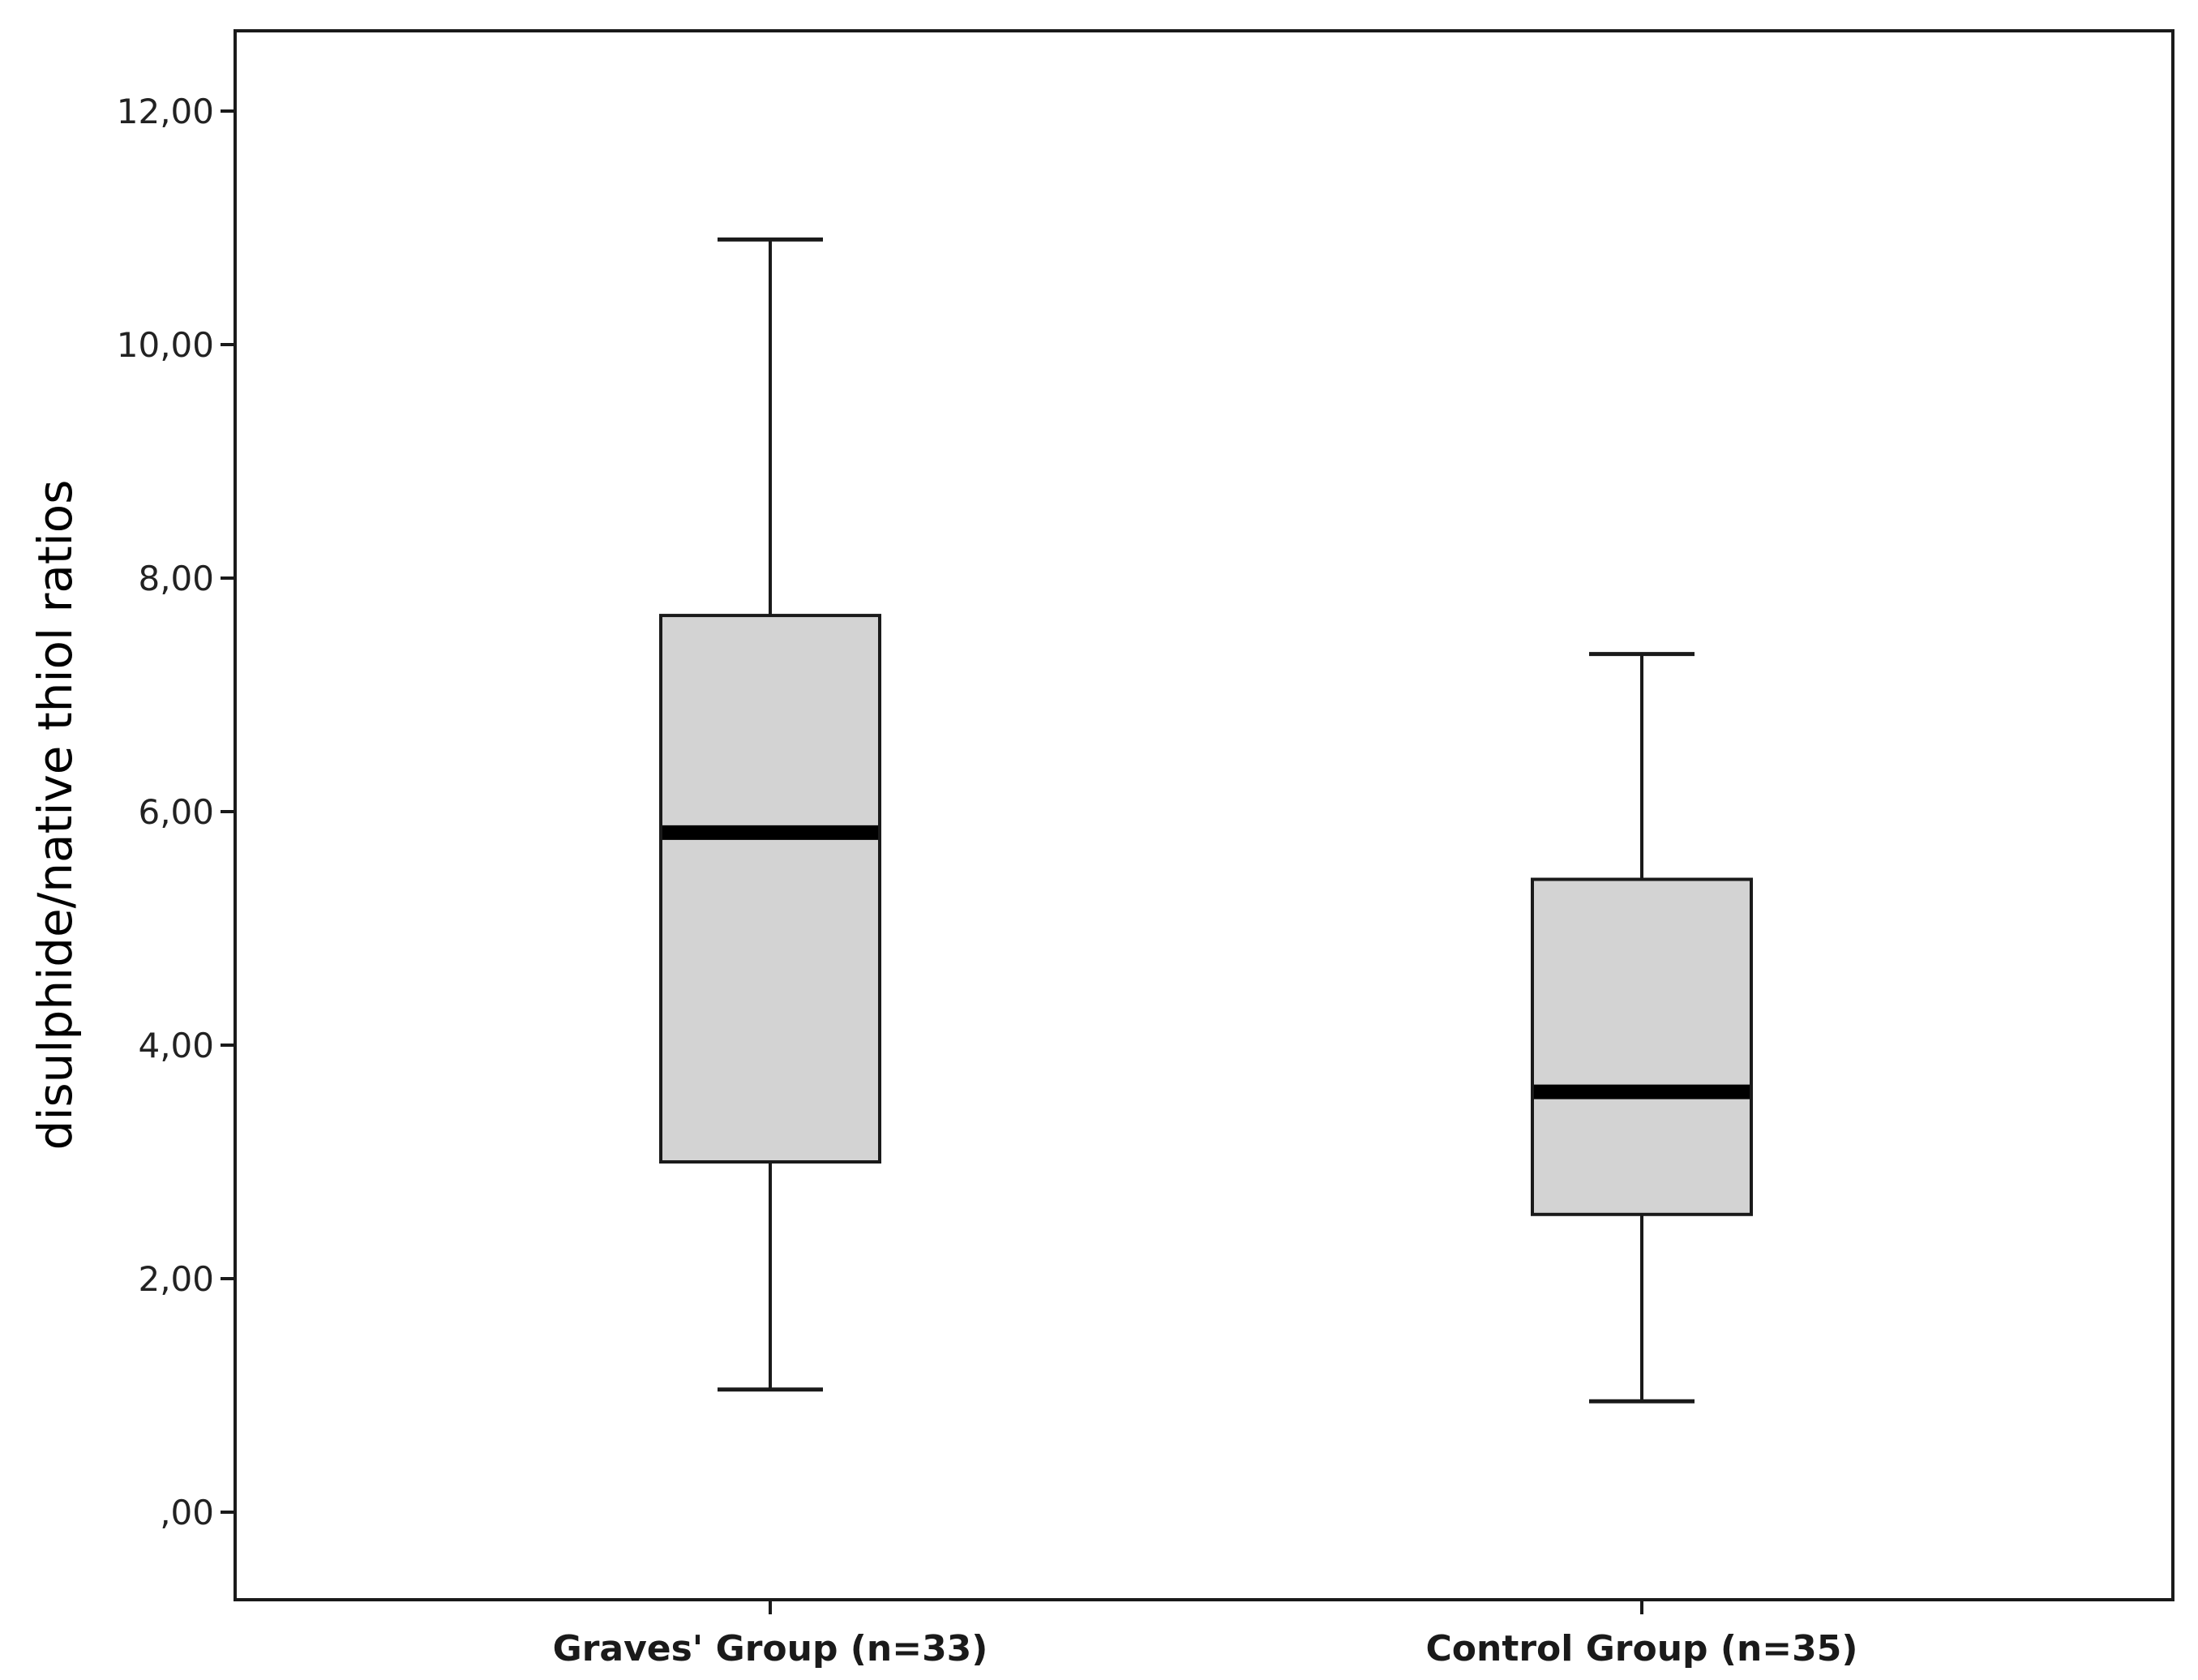 The height and width of the screenshot is (1680, 2198). I want to click on x-category-label: Graves' Group (n=33), so click(770, 1649).